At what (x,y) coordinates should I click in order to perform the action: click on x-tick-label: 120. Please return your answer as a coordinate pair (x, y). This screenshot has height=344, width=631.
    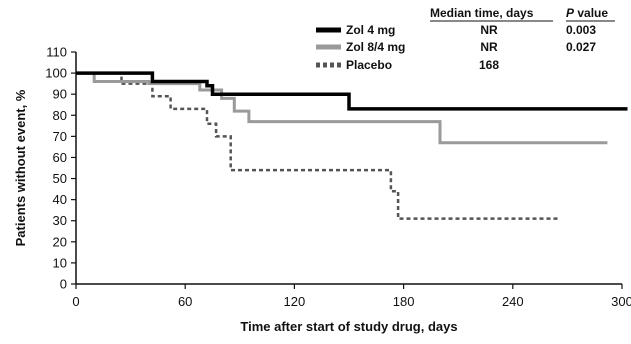
    Looking at the image, I should click on (295, 301).